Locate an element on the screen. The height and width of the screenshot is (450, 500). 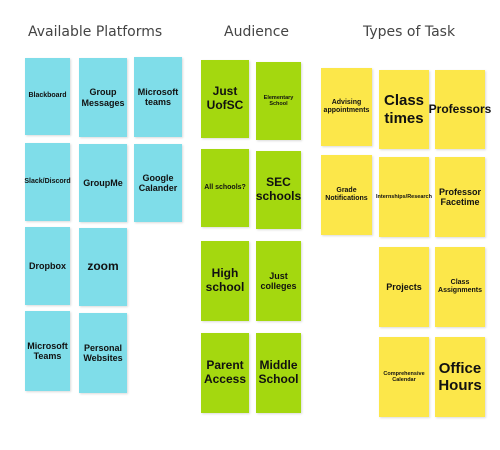
sticky-note-professors: Professors is located at coordinates (460, 109).